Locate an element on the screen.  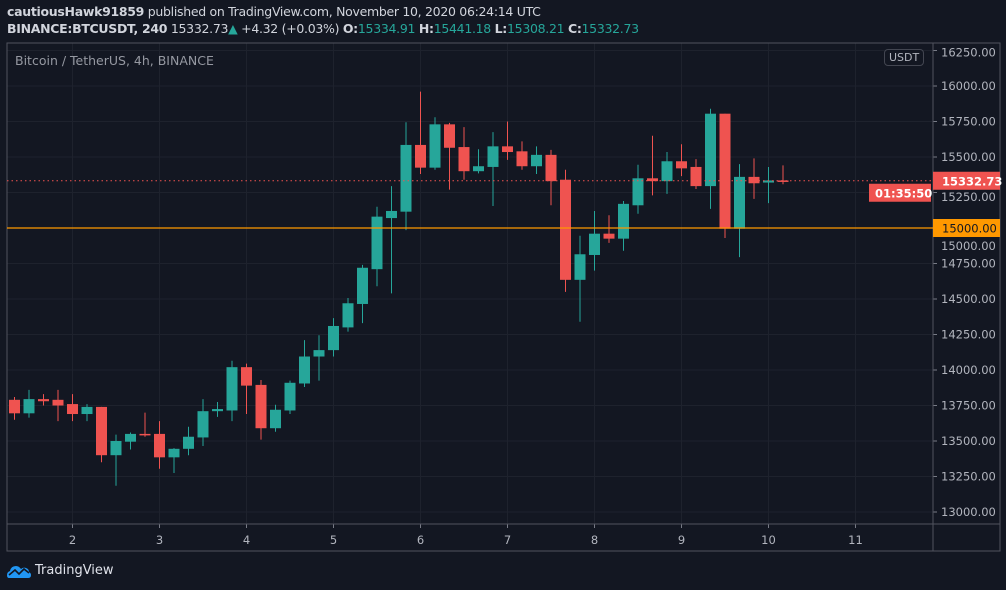
open-label: O: is located at coordinates (350, 28).